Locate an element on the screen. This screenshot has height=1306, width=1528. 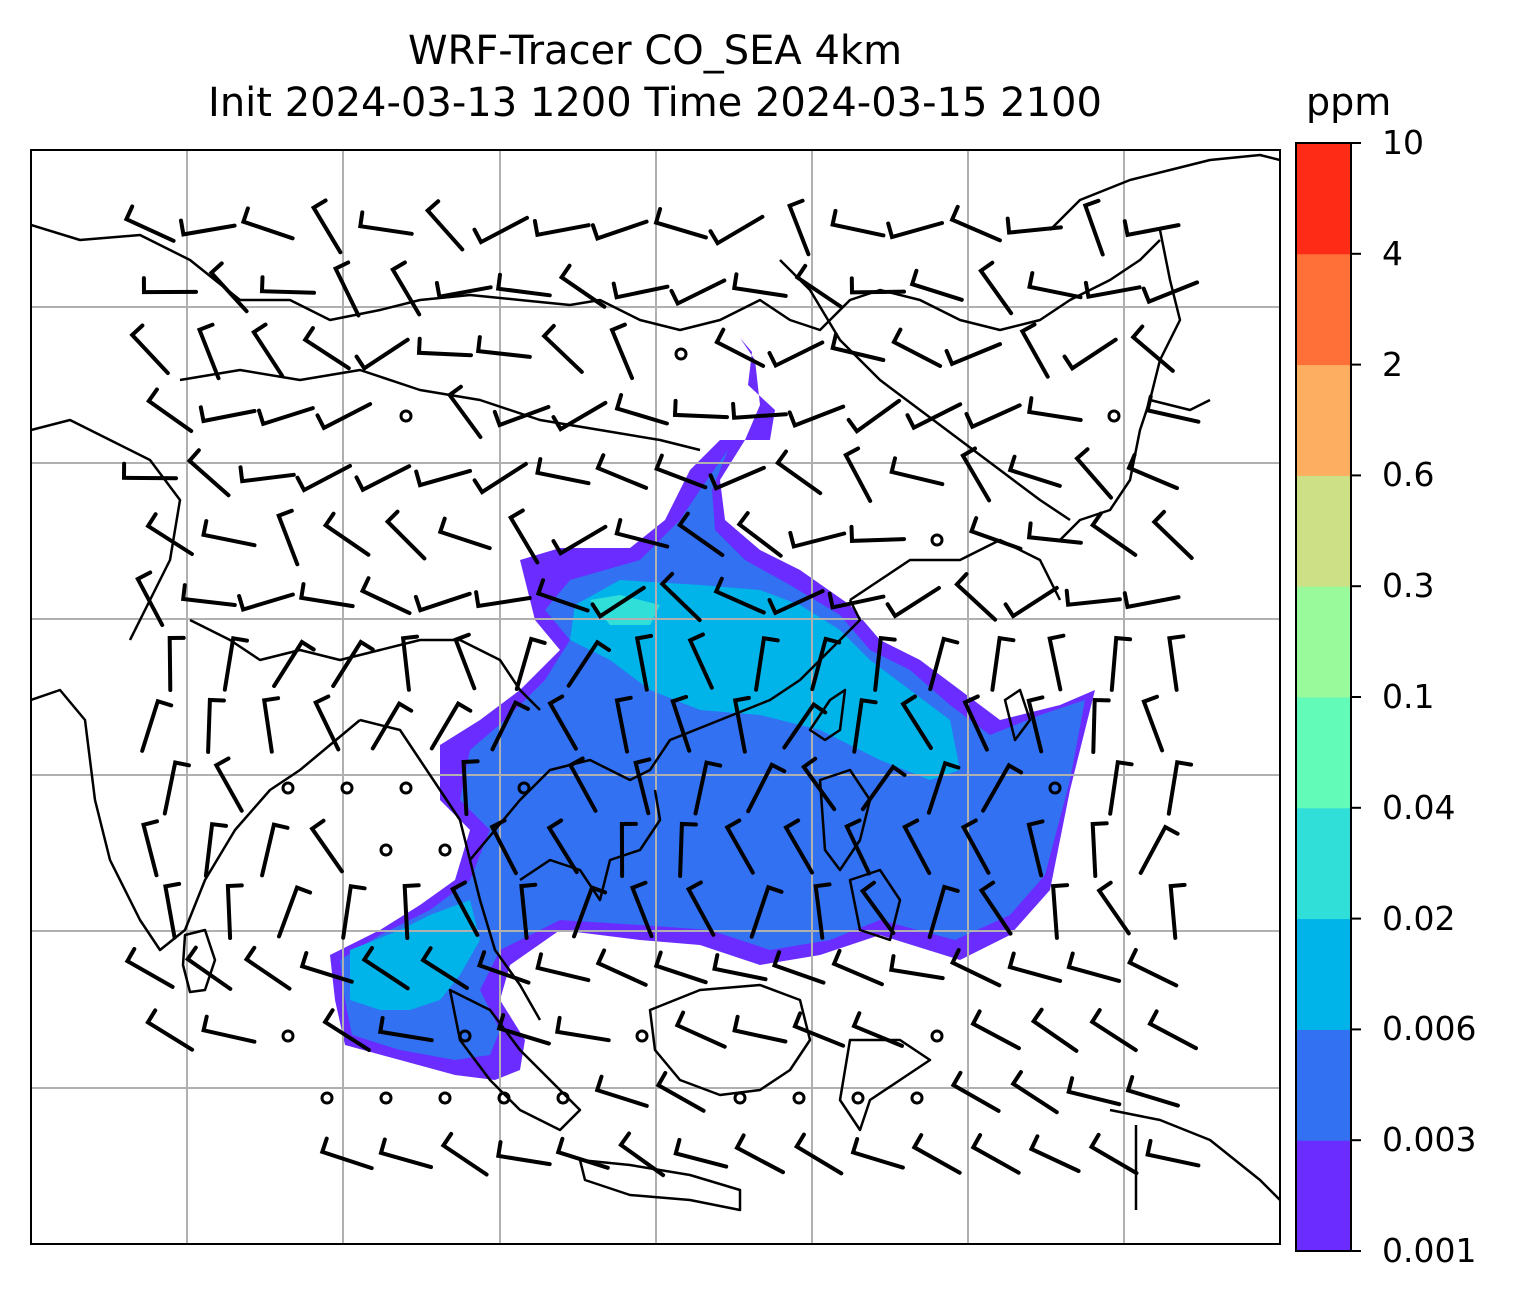
plume-level-0.006 is located at coordinates (765, 680).